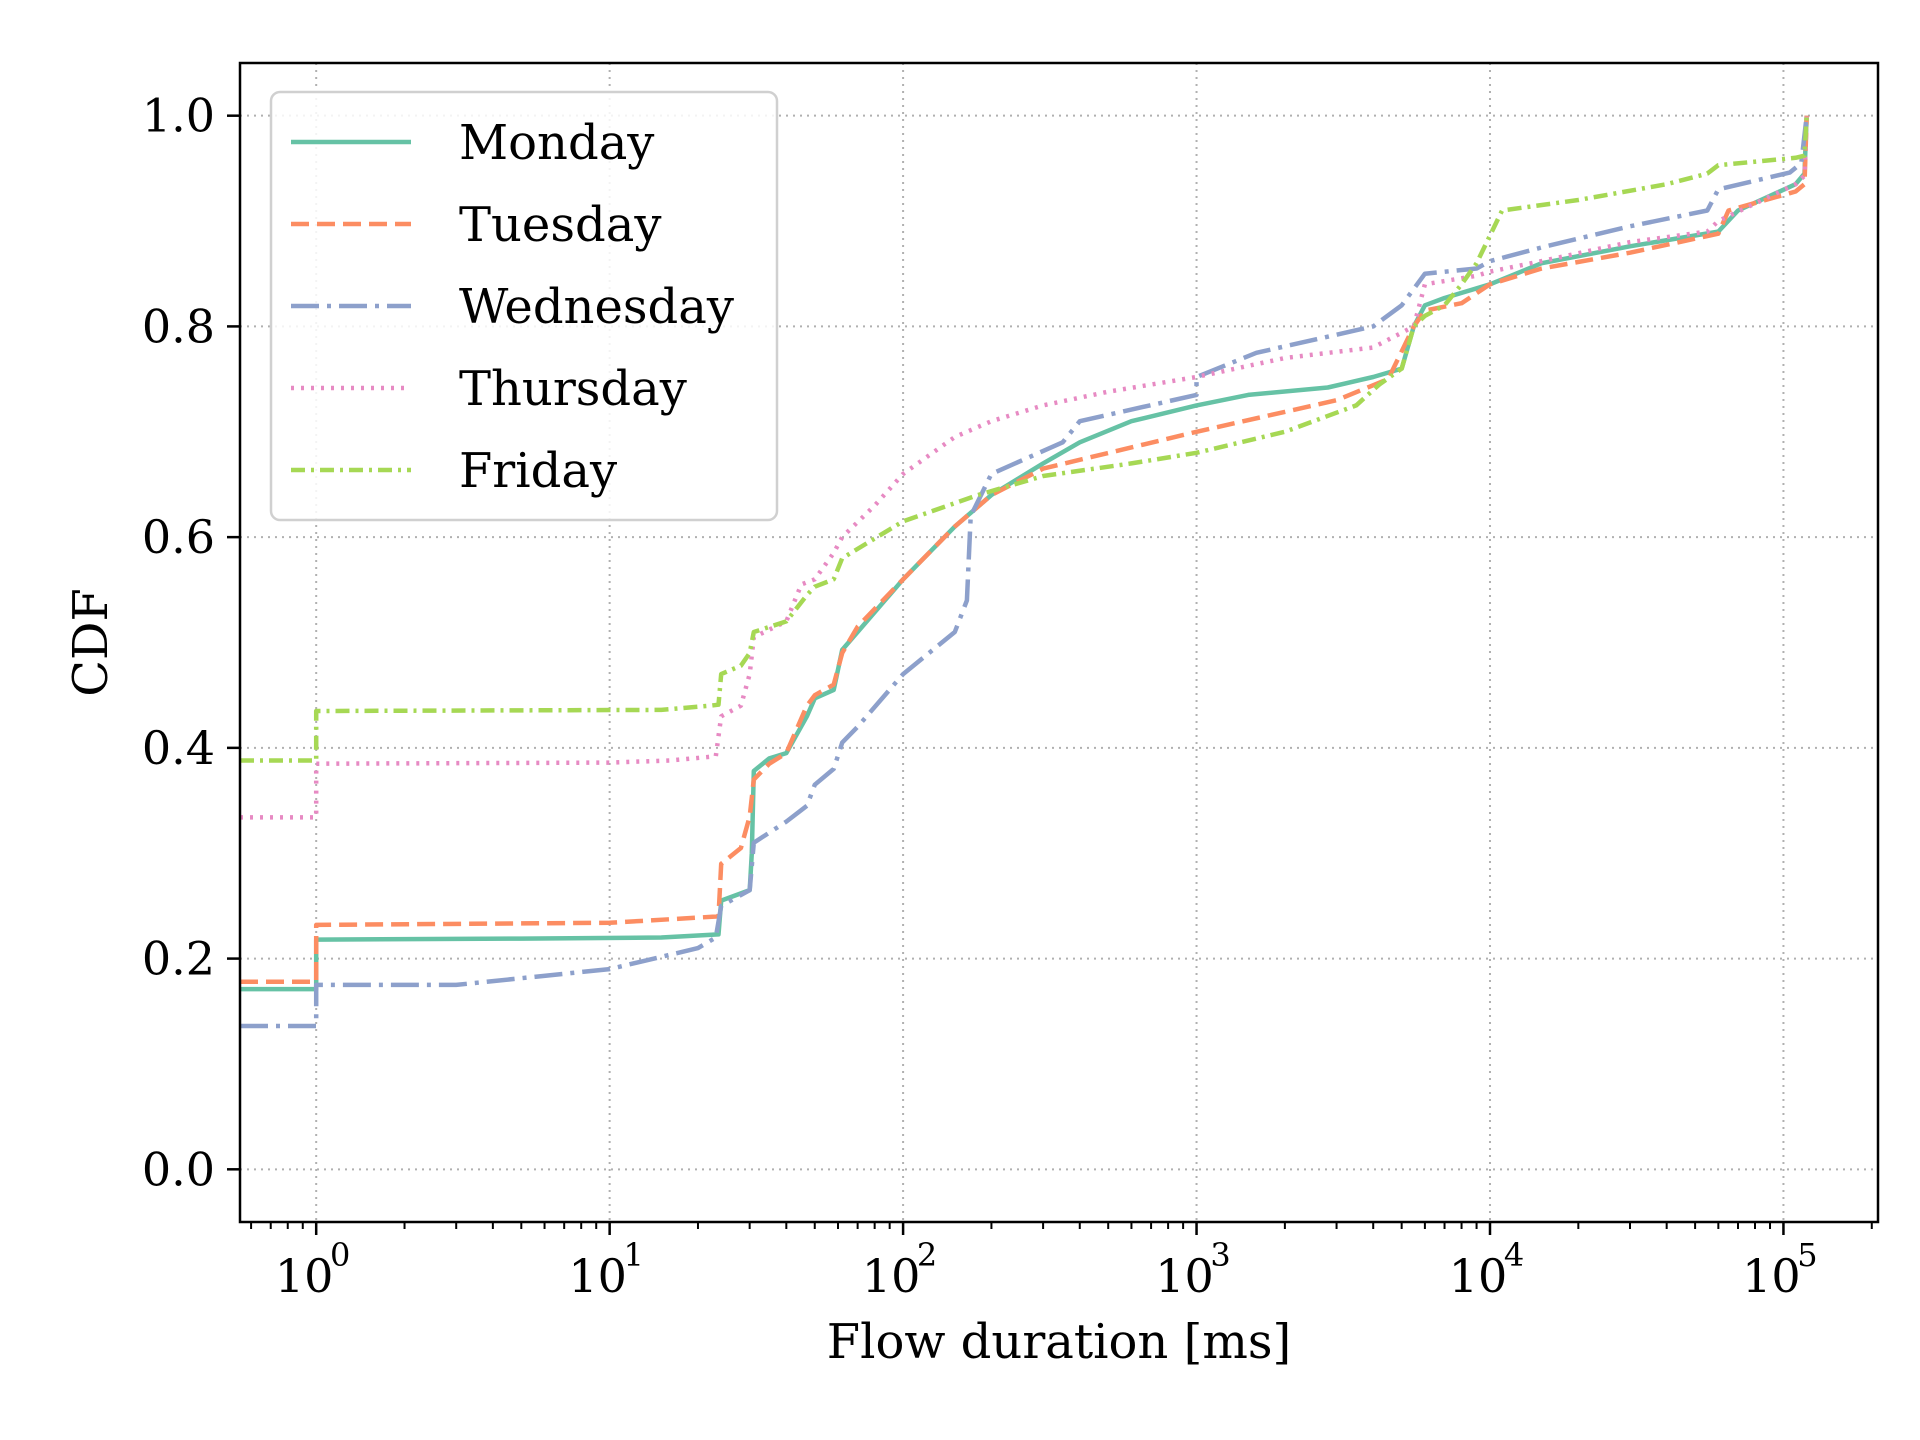  I want to click on y-axis-label: CDF, so click(91, 642).